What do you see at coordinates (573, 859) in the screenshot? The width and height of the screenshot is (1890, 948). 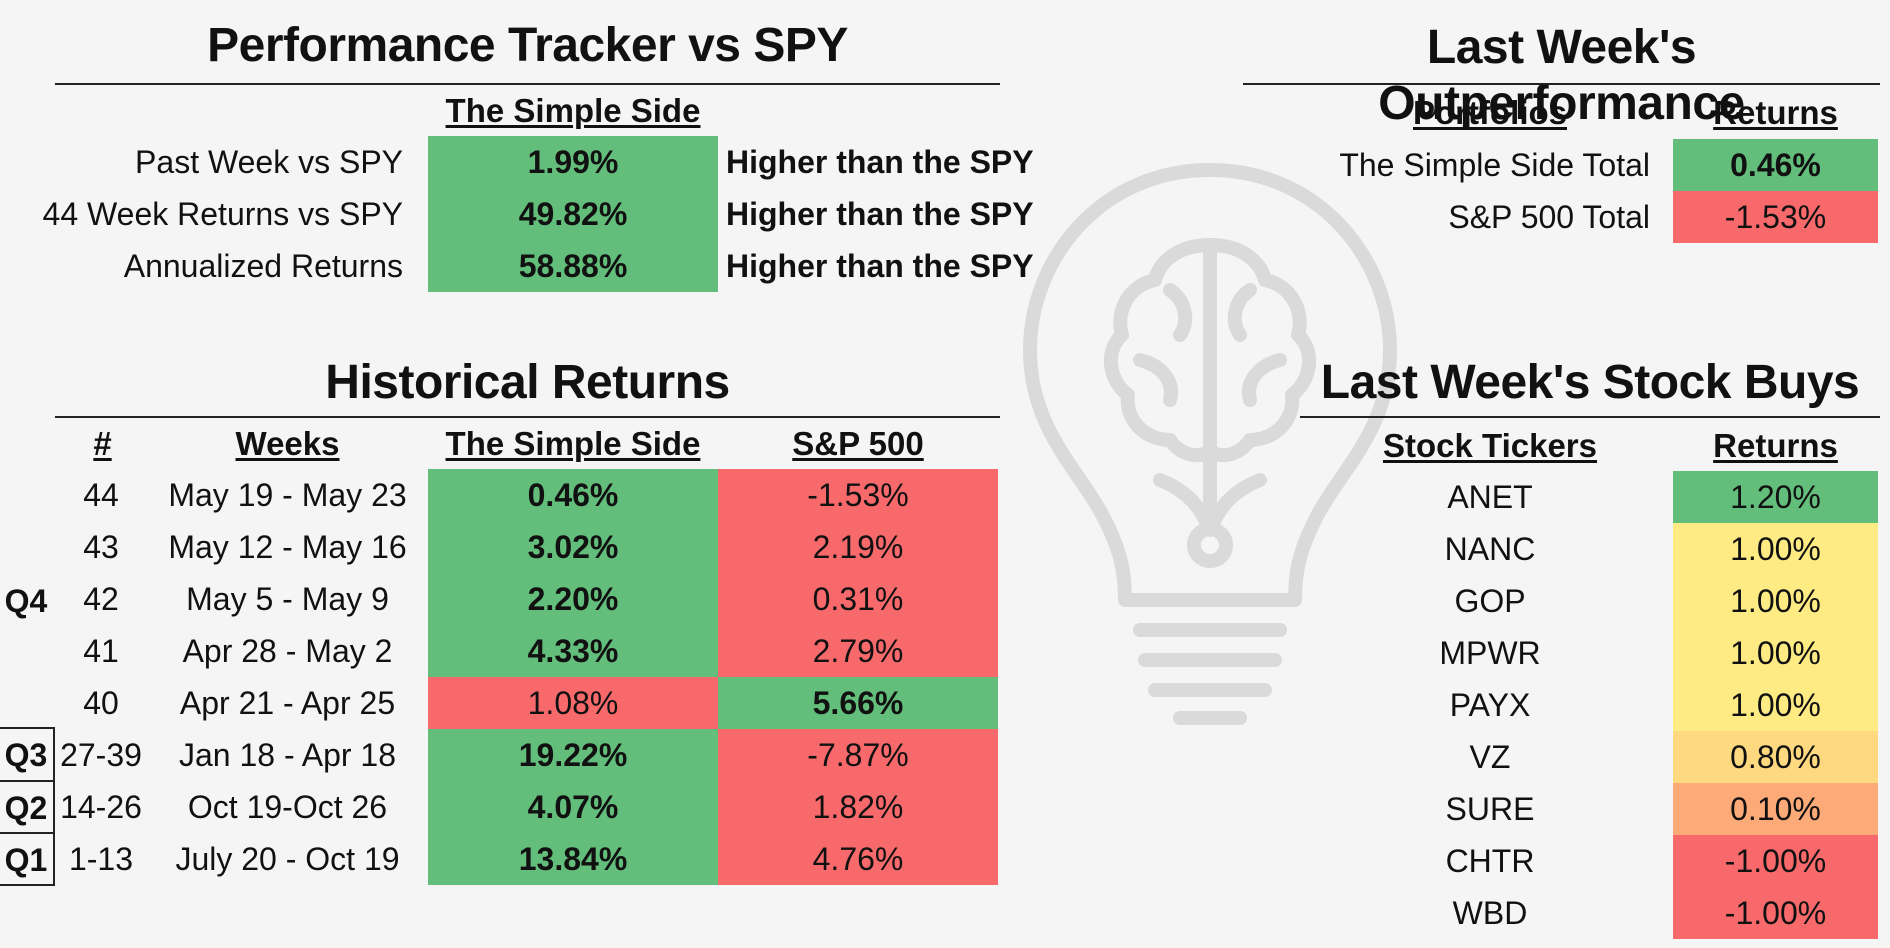 I see `history-row-simple-side: 13.84%` at bounding box center [573, 859].